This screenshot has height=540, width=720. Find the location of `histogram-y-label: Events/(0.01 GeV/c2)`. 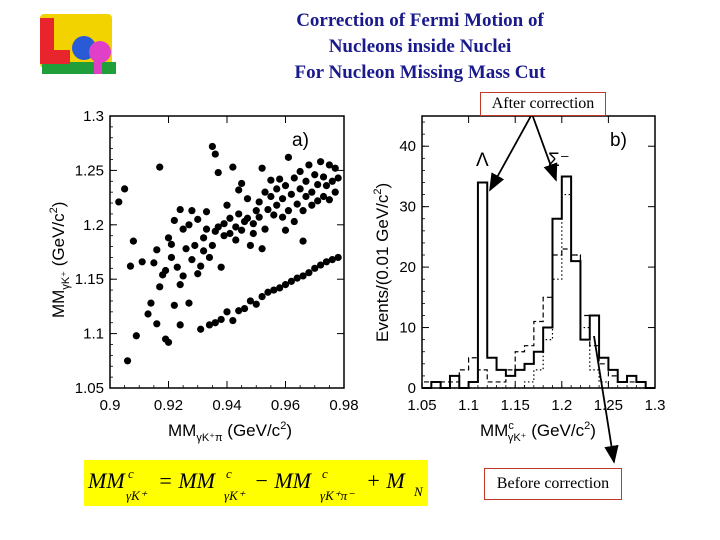

histogram-y-label: Events/(0.01 GeV/c2) is located at coordinates (382, 262).